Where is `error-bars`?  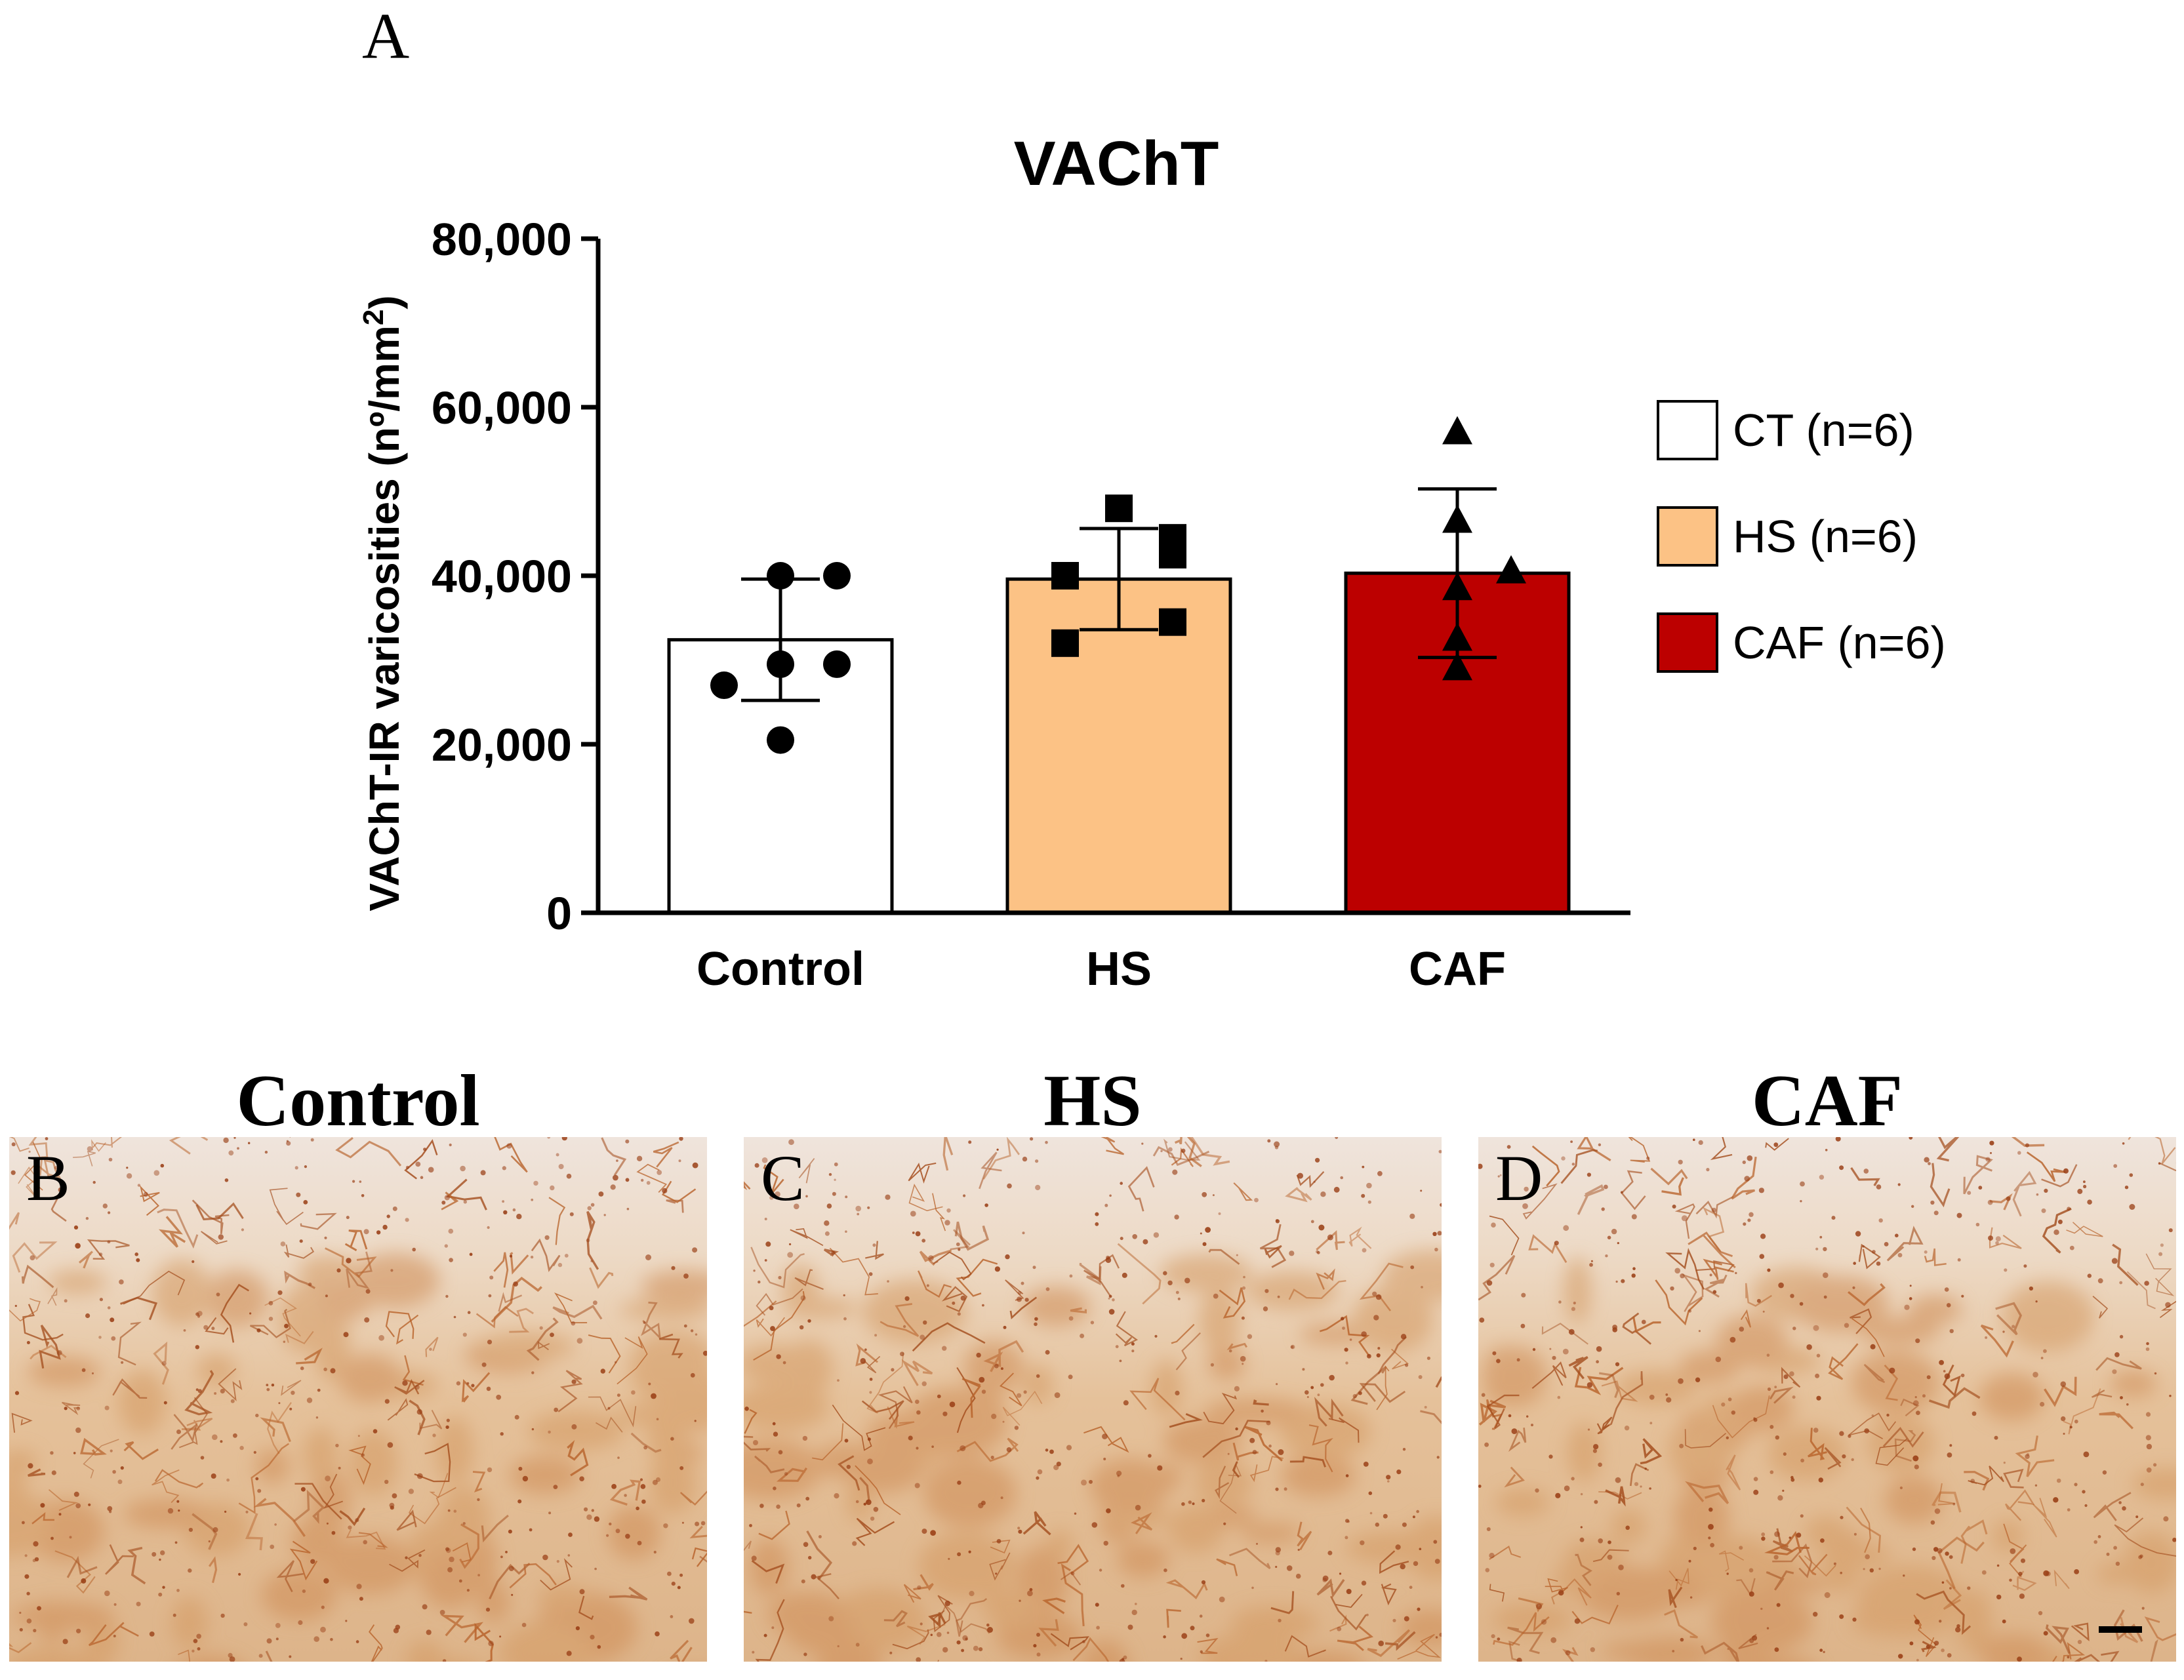
error-bars is located at coordinates (1119, 594).